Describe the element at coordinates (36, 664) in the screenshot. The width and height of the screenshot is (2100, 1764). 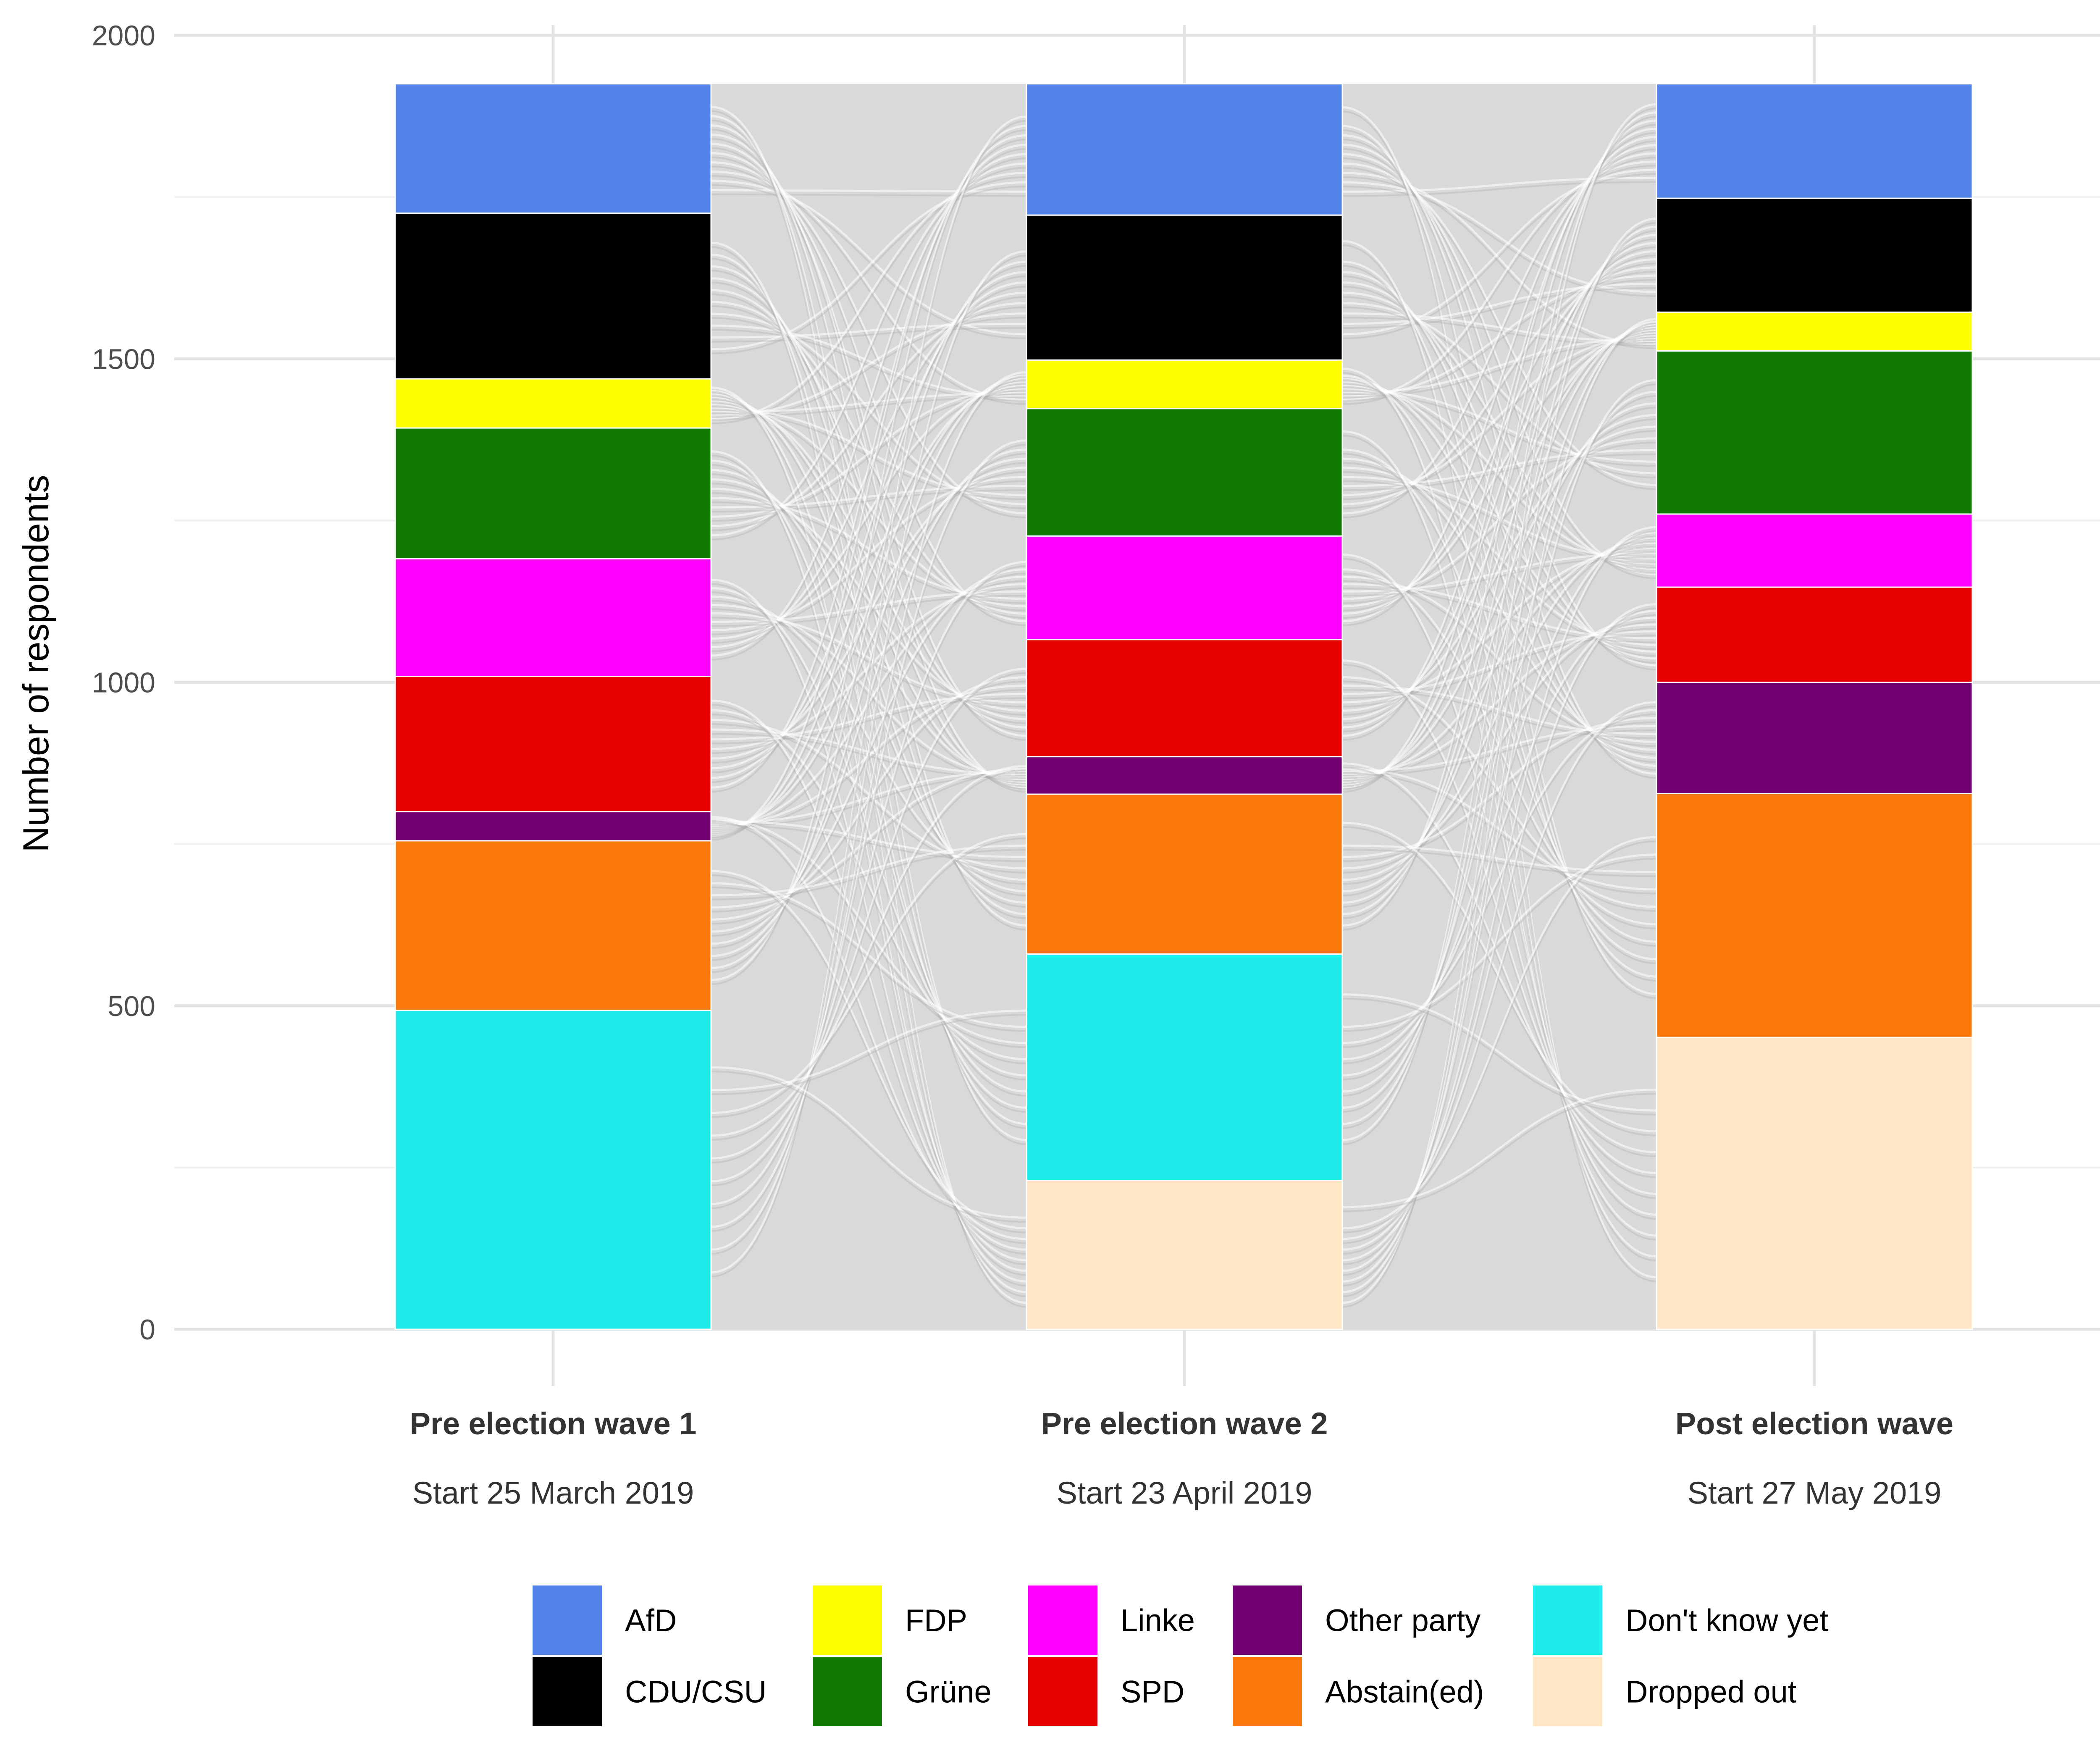
I see `y-axis-title: Number of respondents` at that location.